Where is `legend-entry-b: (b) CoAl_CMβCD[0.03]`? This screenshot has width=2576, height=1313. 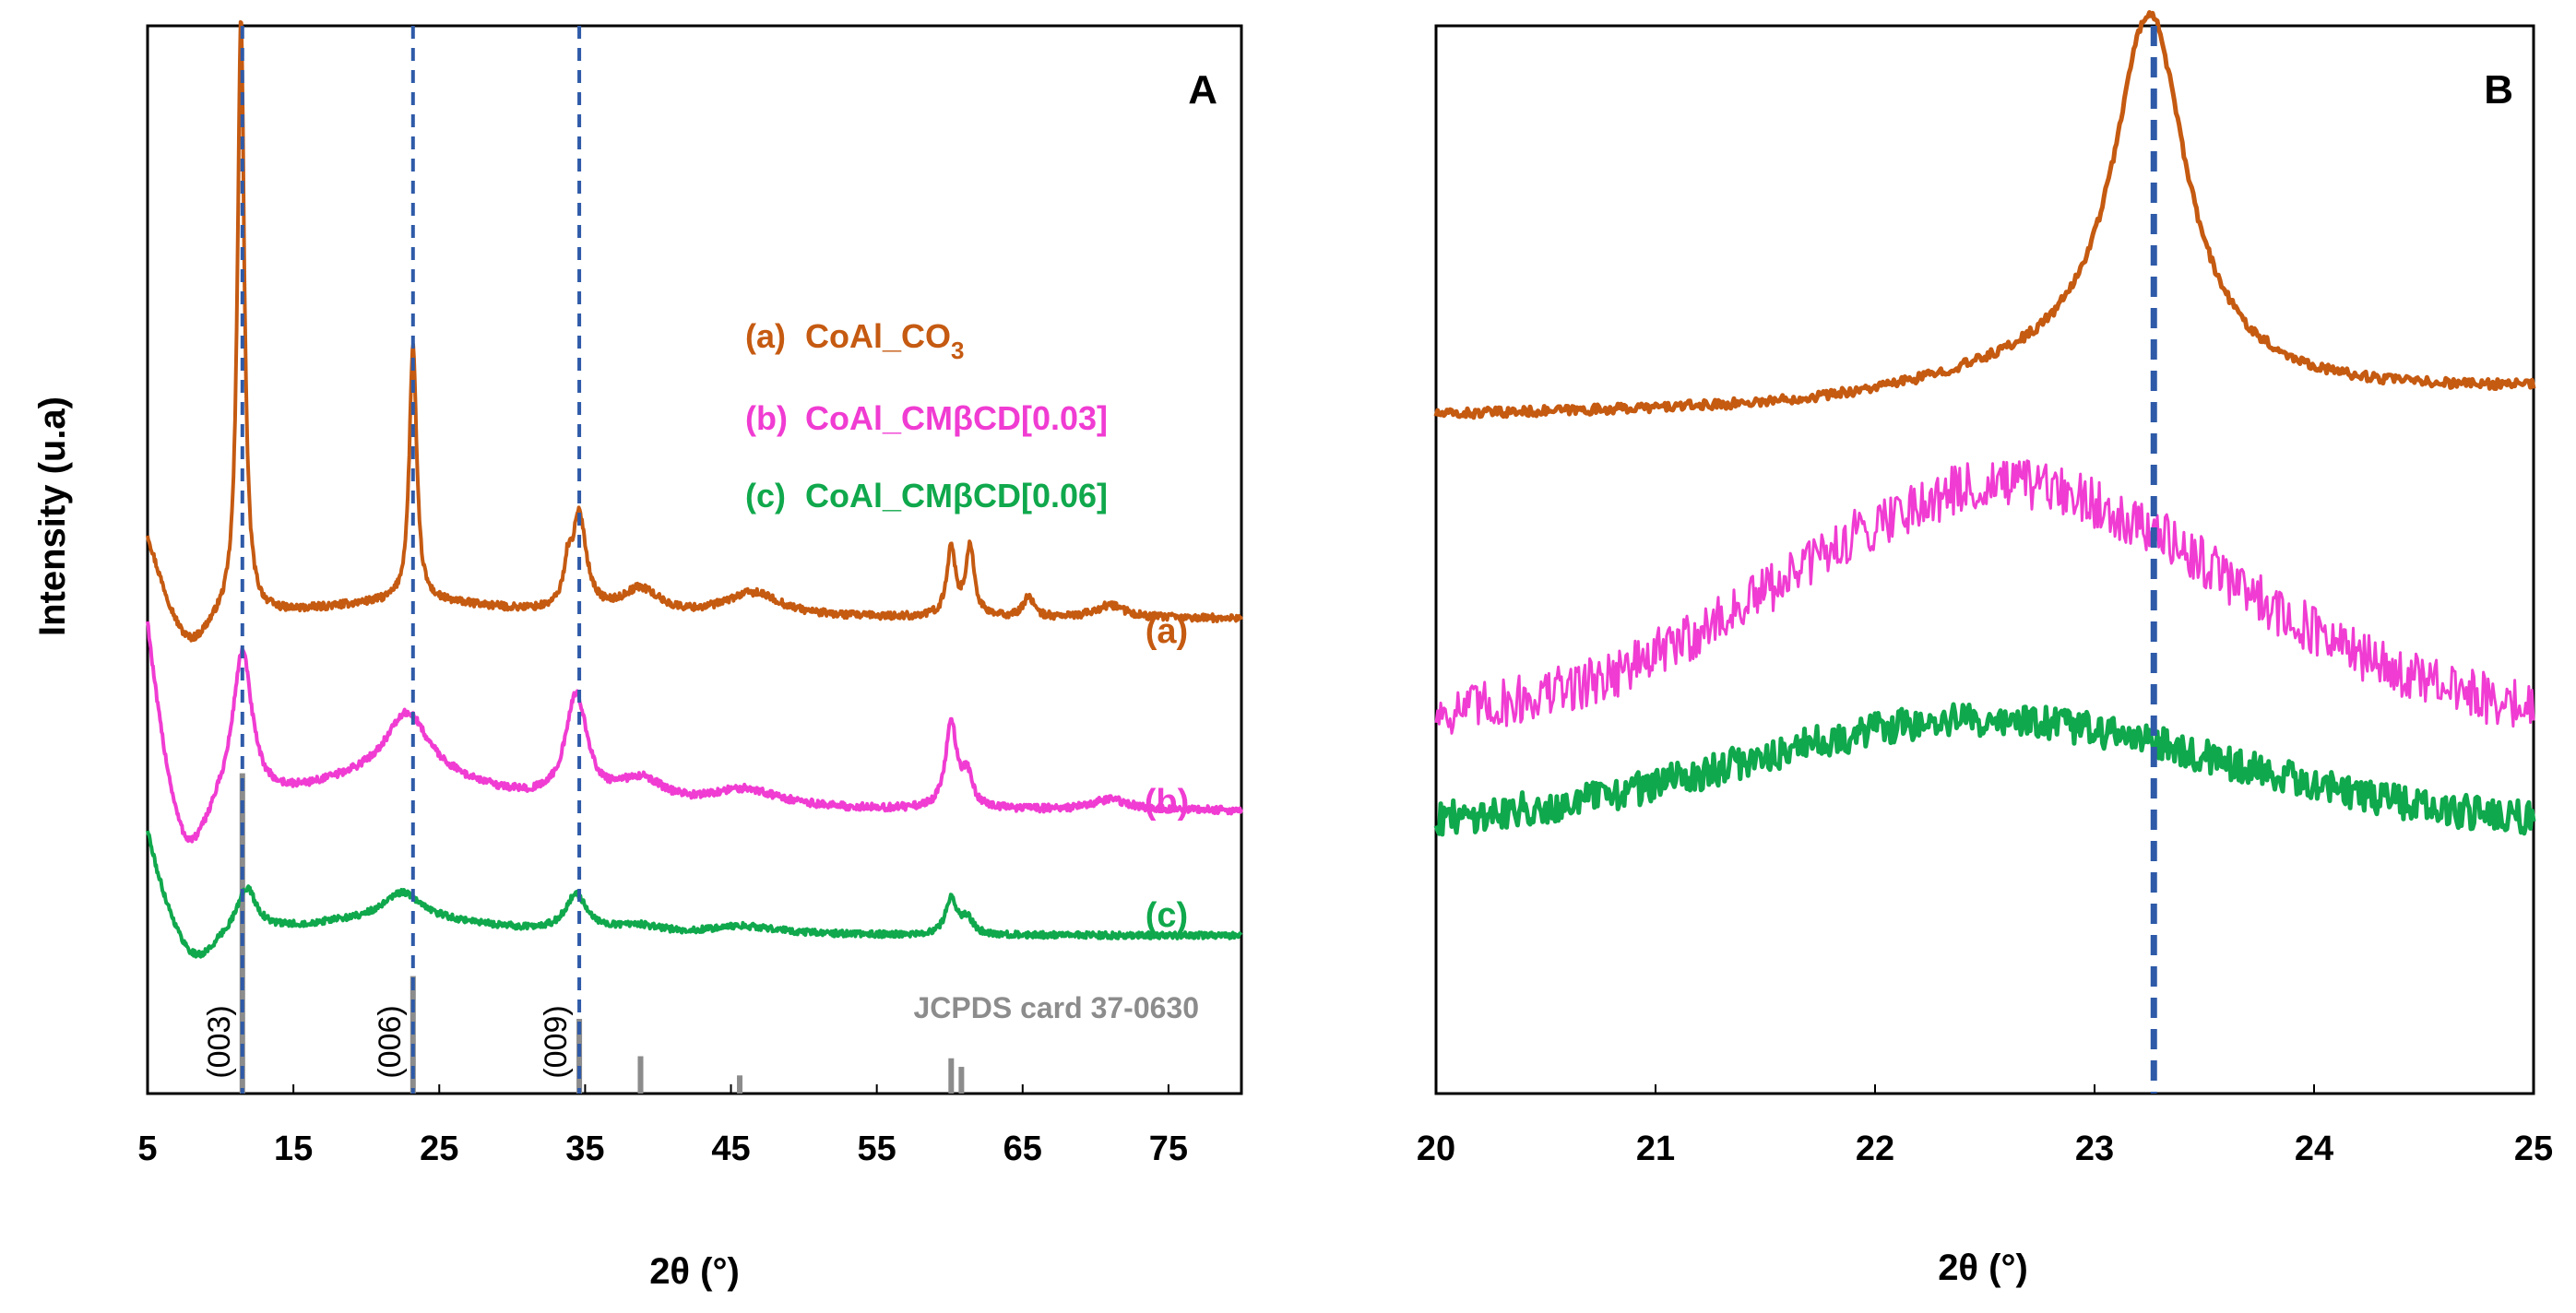 legend-entry-b: (b) CoAl_CMβCD[0.03] is located at coordinates (926, 418).